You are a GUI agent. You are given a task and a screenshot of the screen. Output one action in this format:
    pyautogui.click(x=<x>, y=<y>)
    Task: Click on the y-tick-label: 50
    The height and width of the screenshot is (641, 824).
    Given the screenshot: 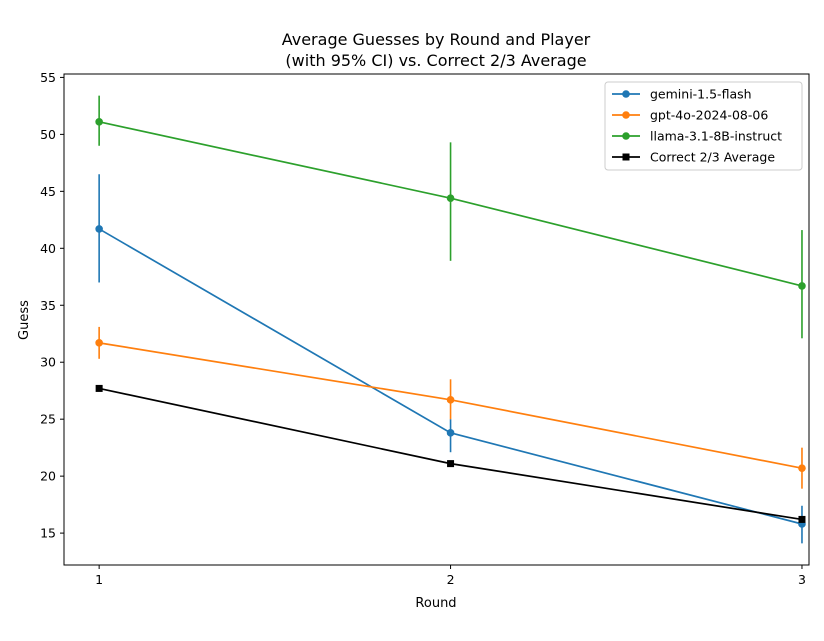 What is the action you would take?
    pyautogui.click(x=48, y=134)
    